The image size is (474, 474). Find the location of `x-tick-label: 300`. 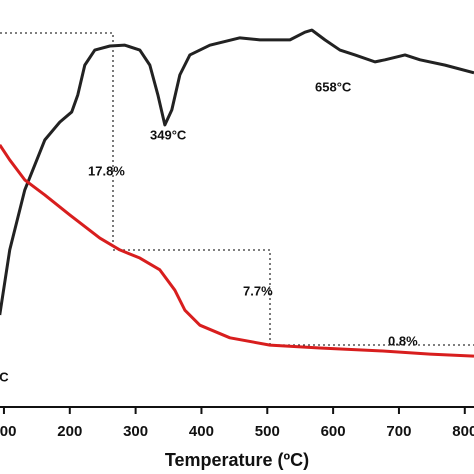

x-tick-label: 300 is located at coordinates (135, 431).